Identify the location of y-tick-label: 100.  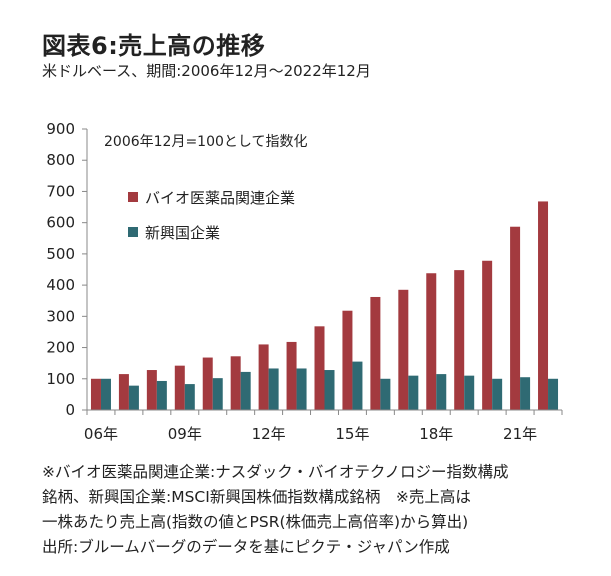
(60, 379).